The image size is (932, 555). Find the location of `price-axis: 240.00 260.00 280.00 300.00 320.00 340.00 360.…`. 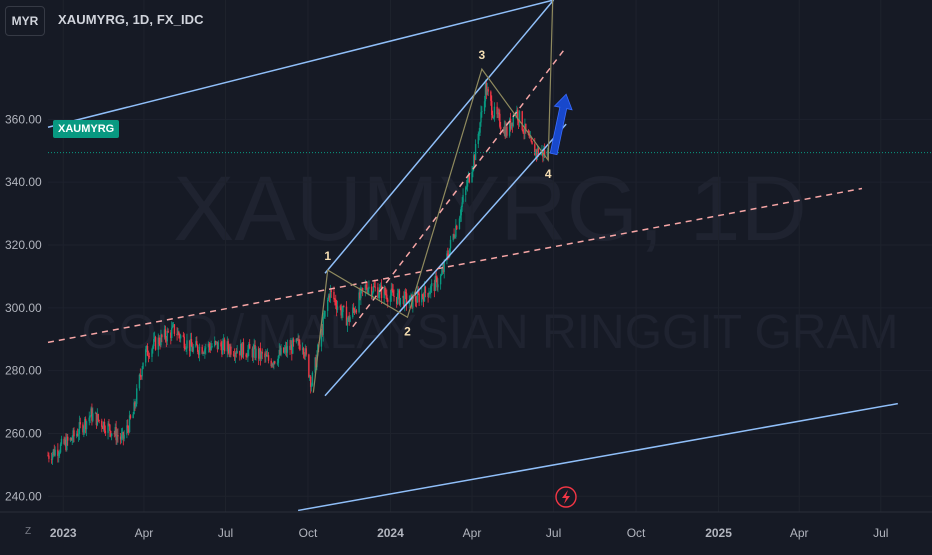

price-axis: 240.00 260.00 280.00 300.00 320.00 340.00 360.… is located at coordinates (23, 307).